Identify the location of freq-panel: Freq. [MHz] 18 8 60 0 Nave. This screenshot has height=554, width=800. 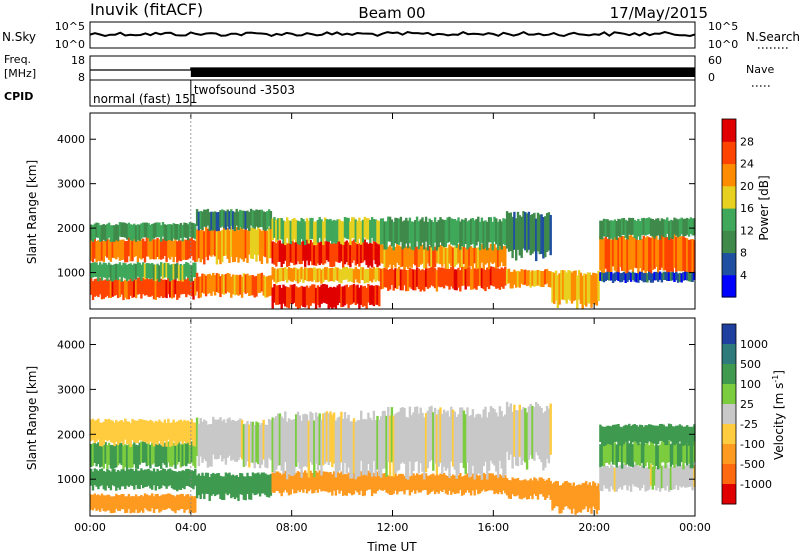
(389, 70).